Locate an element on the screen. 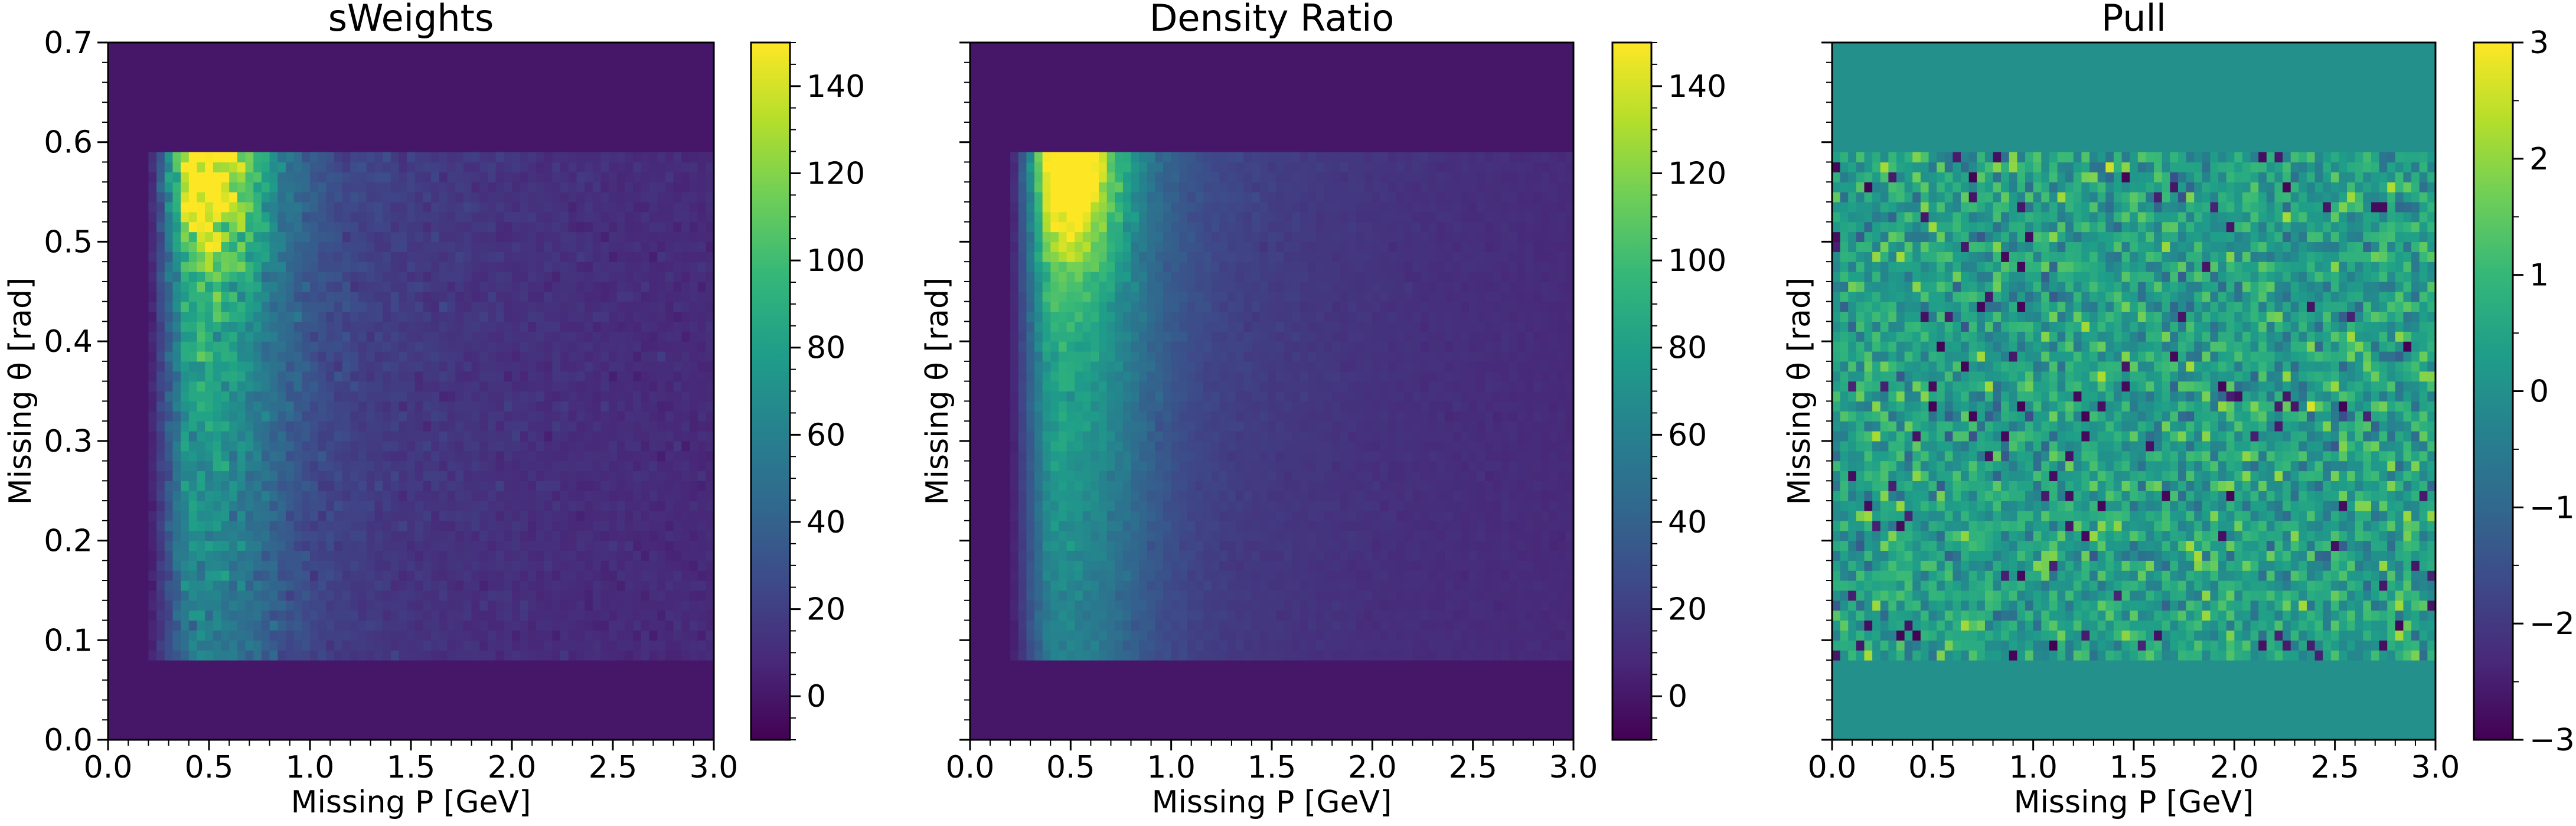 This screenshot has height=826, width=2576. colorbar-tick-label: 40 is located at coordinates (826, 522).